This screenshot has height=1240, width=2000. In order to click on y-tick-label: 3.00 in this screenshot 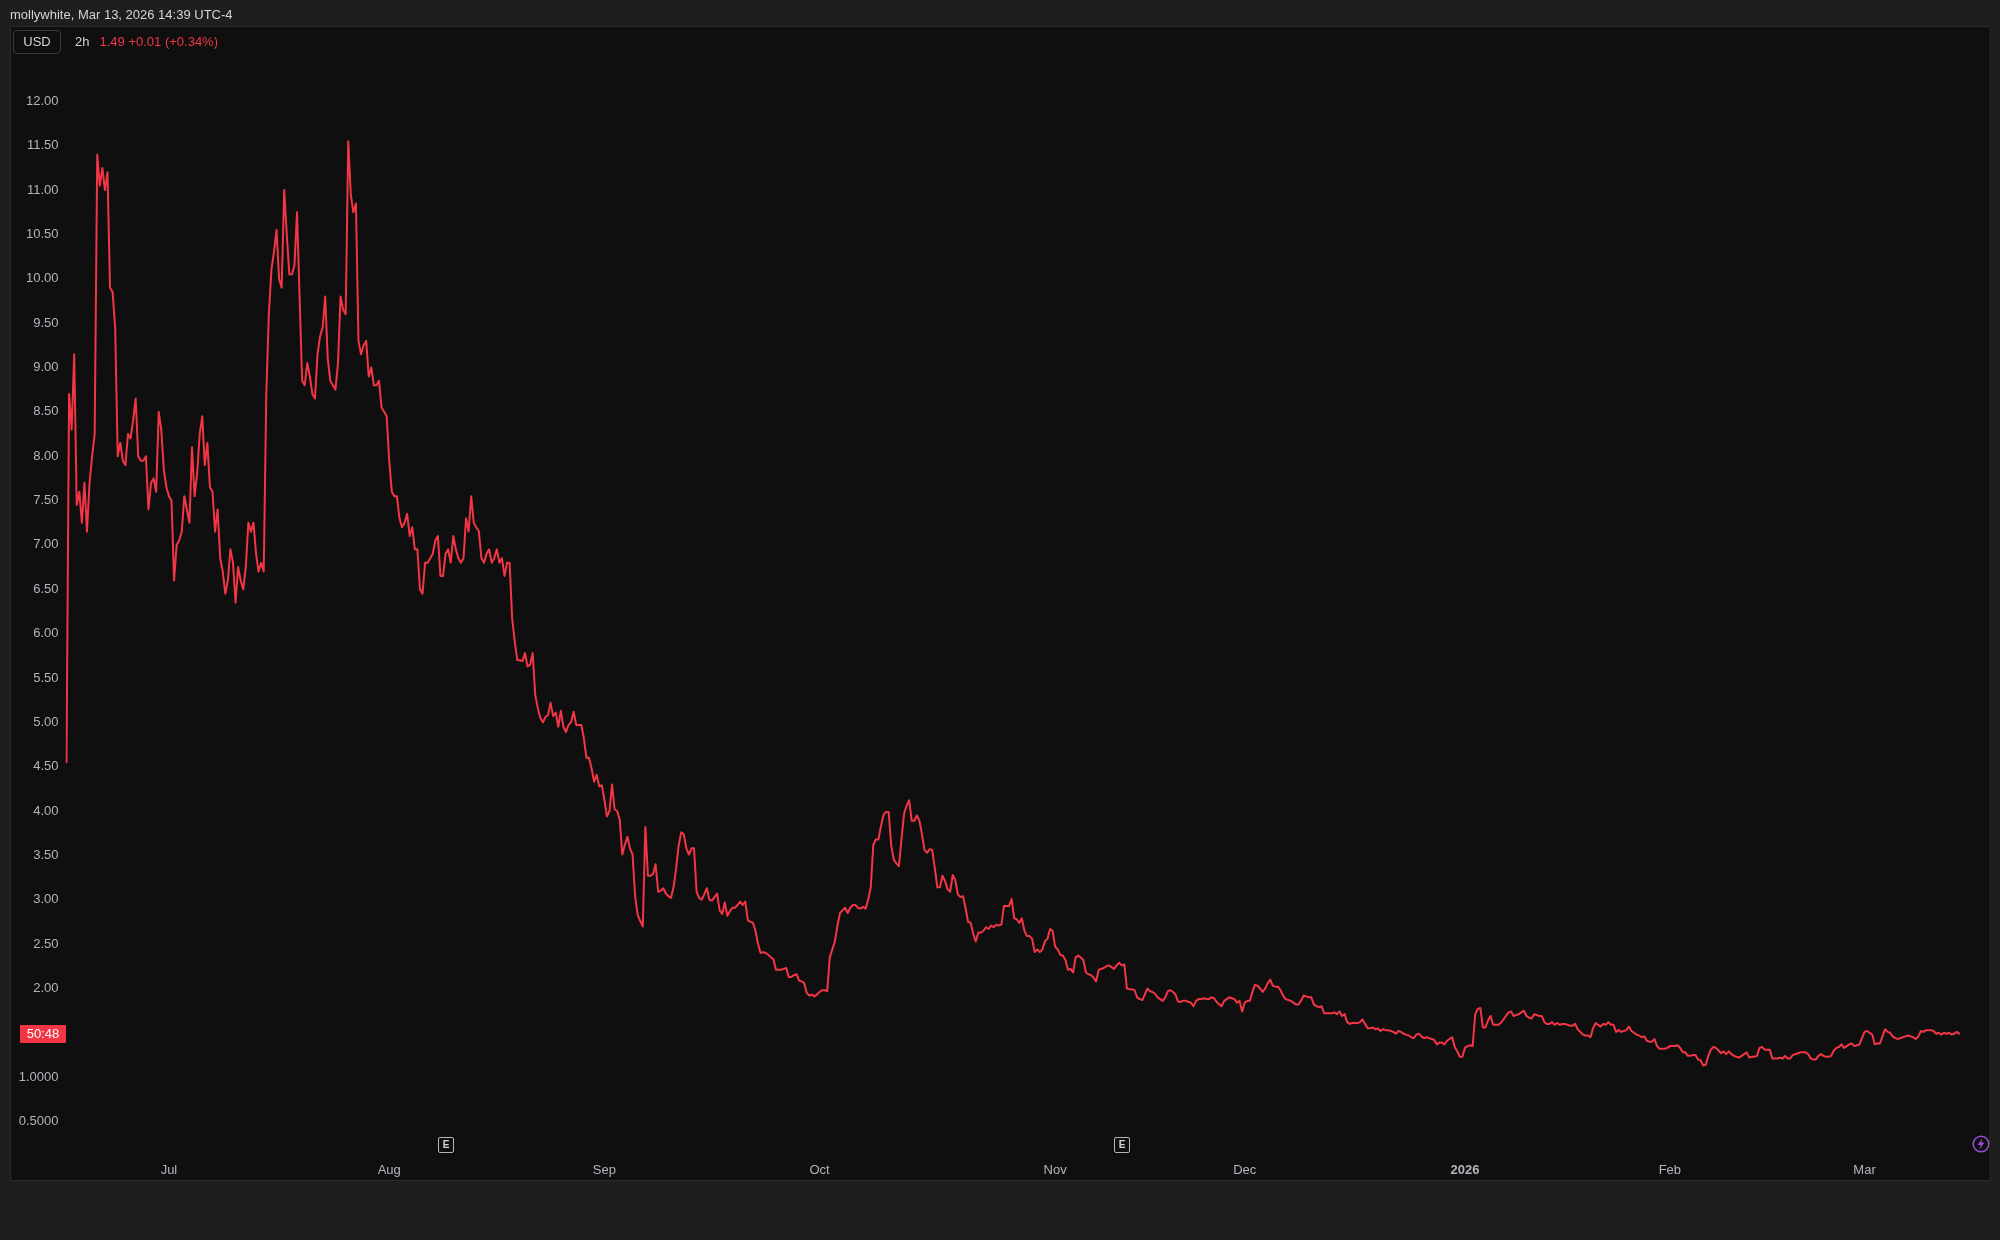, I will do `click(46, 899)`.